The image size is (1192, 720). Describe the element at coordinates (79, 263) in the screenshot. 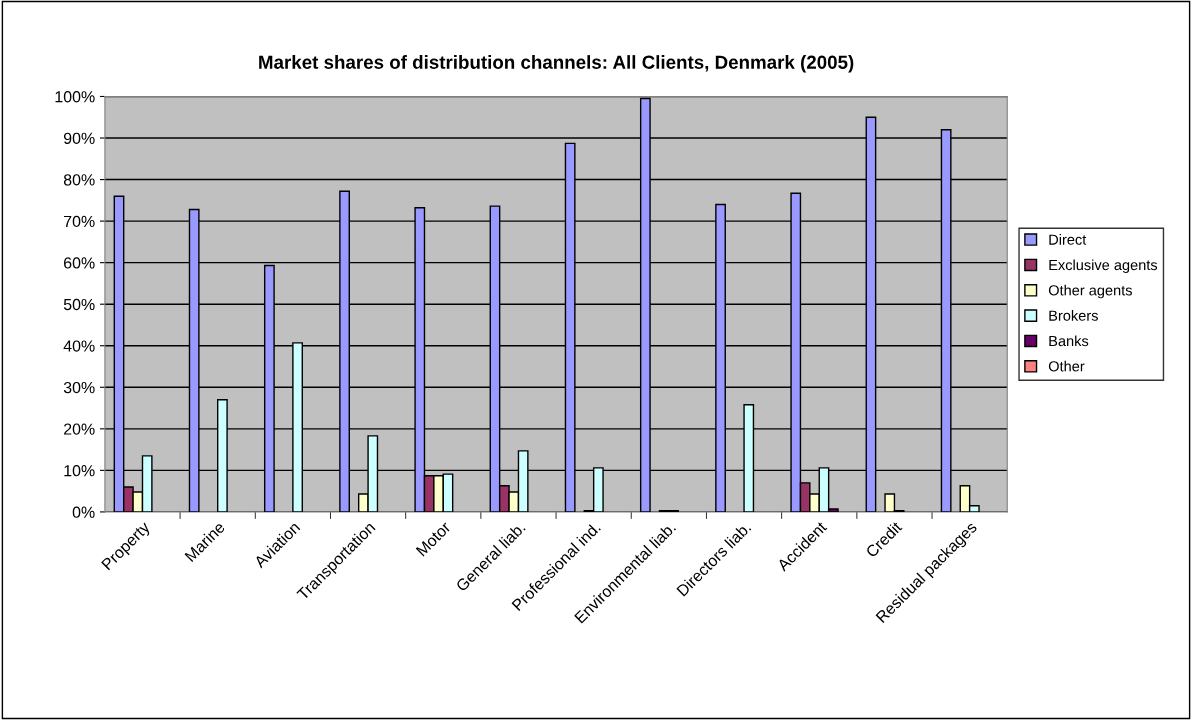

I see `y-tick-label: 60%` at that location.